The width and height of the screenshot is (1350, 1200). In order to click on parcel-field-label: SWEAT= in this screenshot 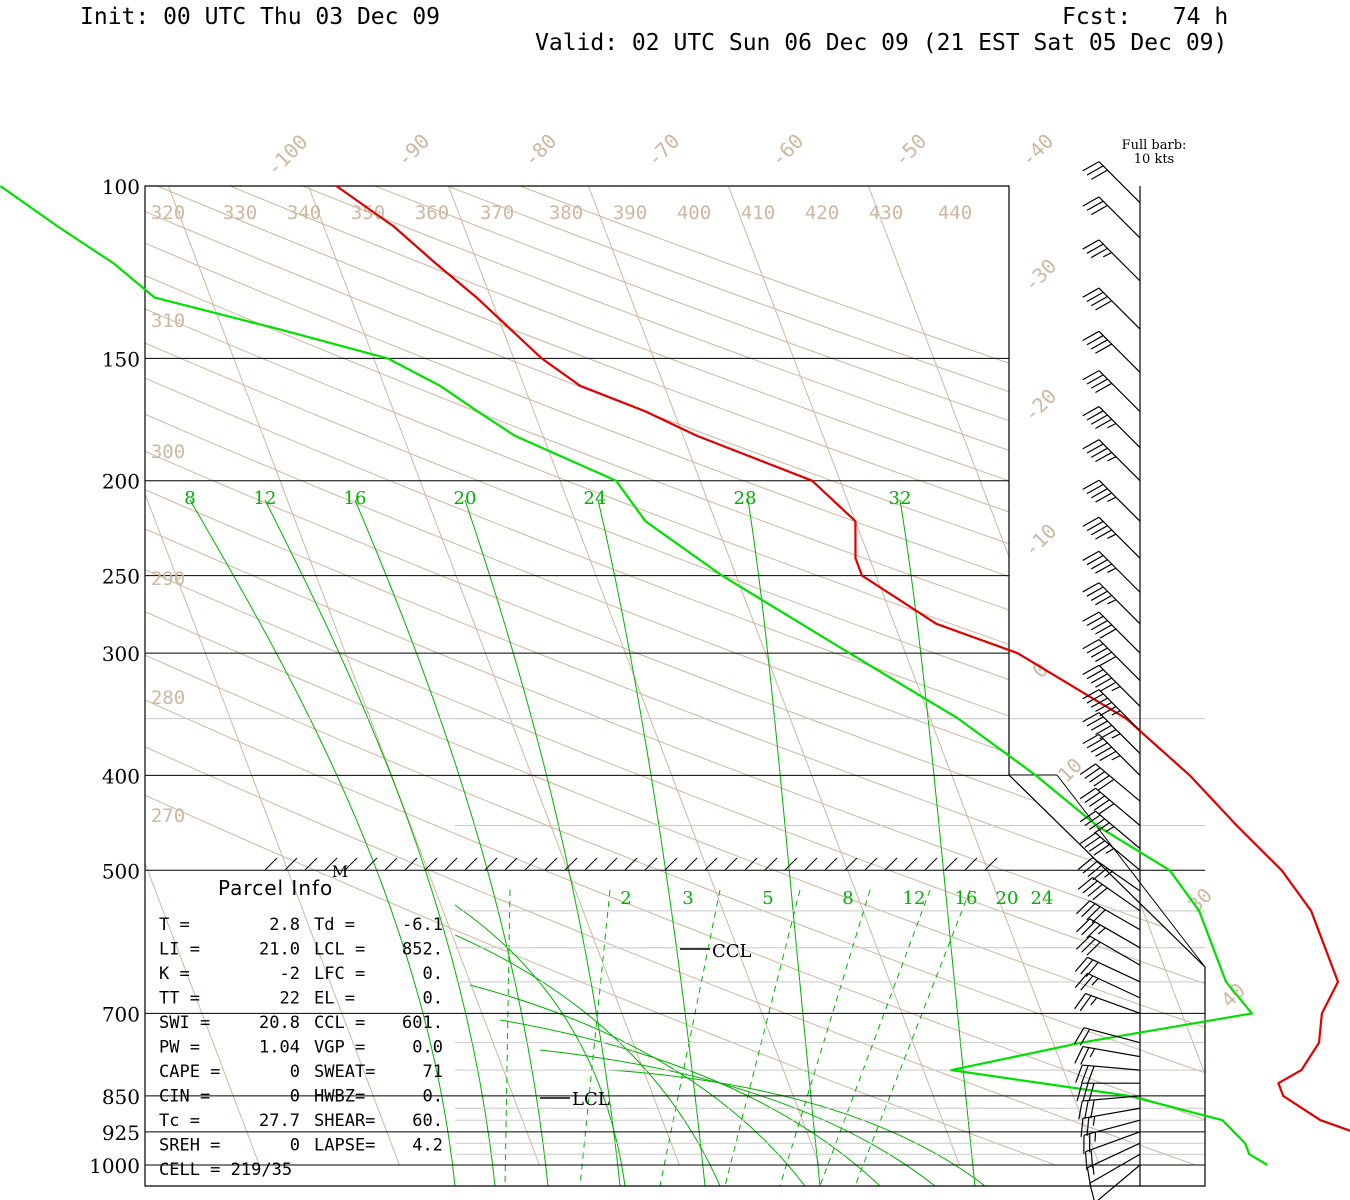, I will do `click(344, 1072)`.